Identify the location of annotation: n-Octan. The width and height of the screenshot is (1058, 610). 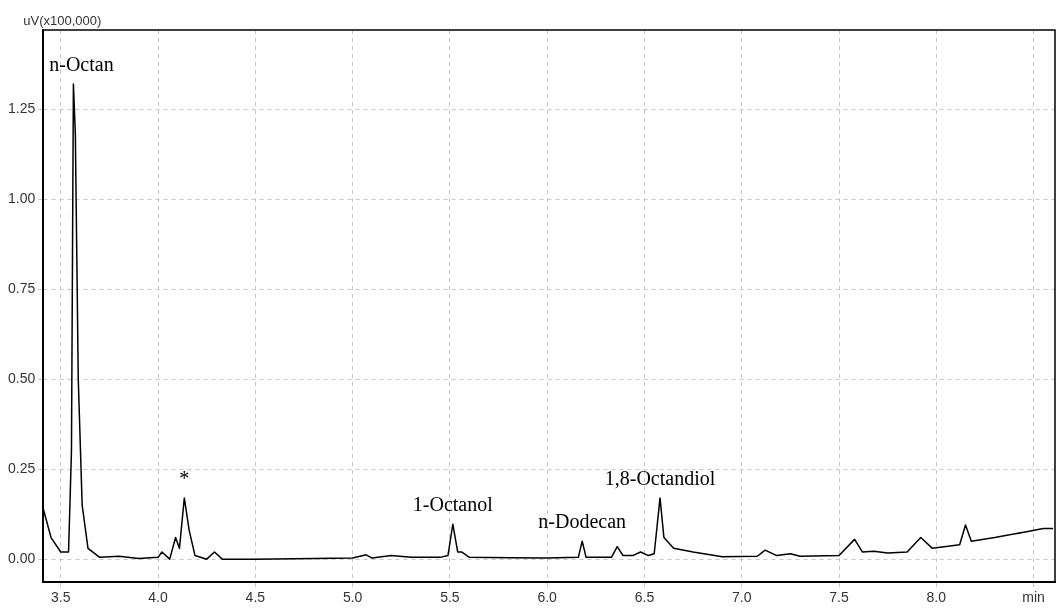
(81, 64).